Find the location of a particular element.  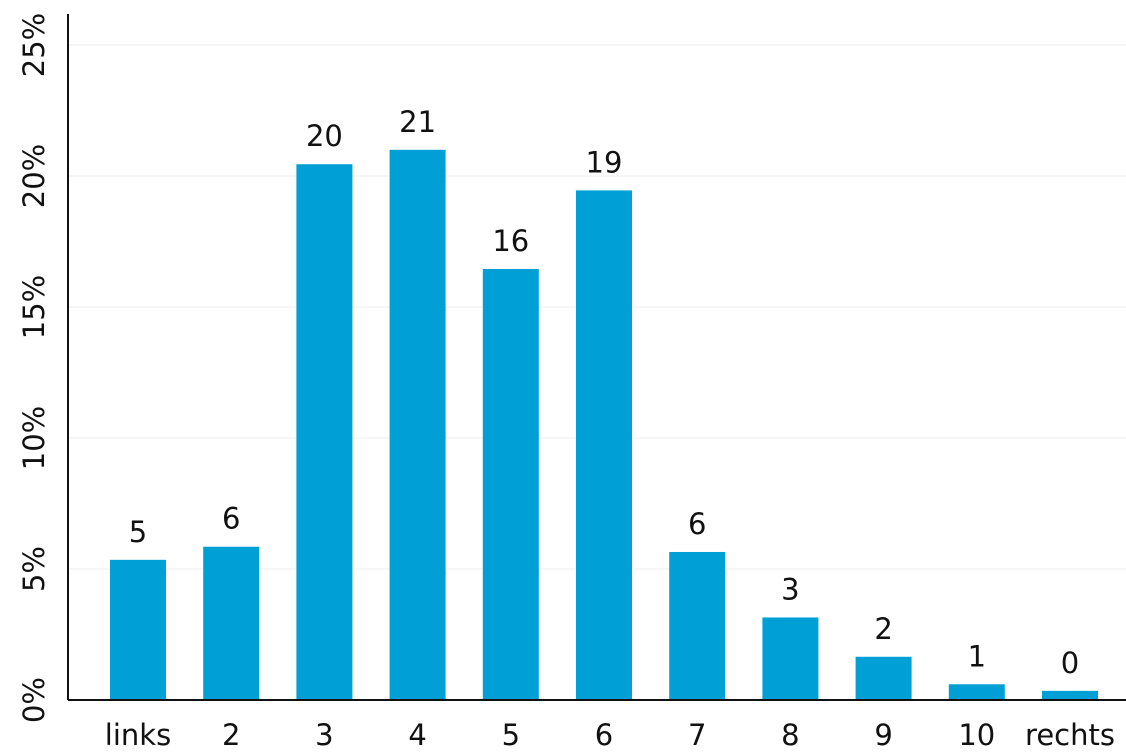

data-label: 16 is located at coordinates (510, 241).